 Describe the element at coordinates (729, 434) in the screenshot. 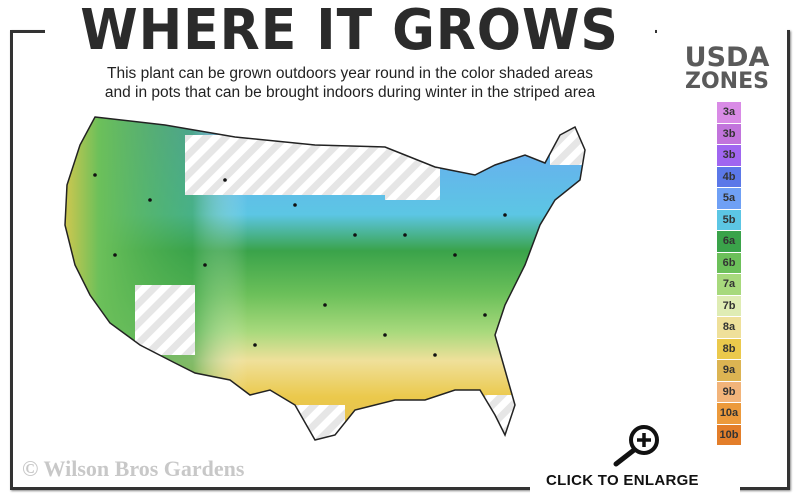

I see `zone-swatch-10b: 10b` at that location.